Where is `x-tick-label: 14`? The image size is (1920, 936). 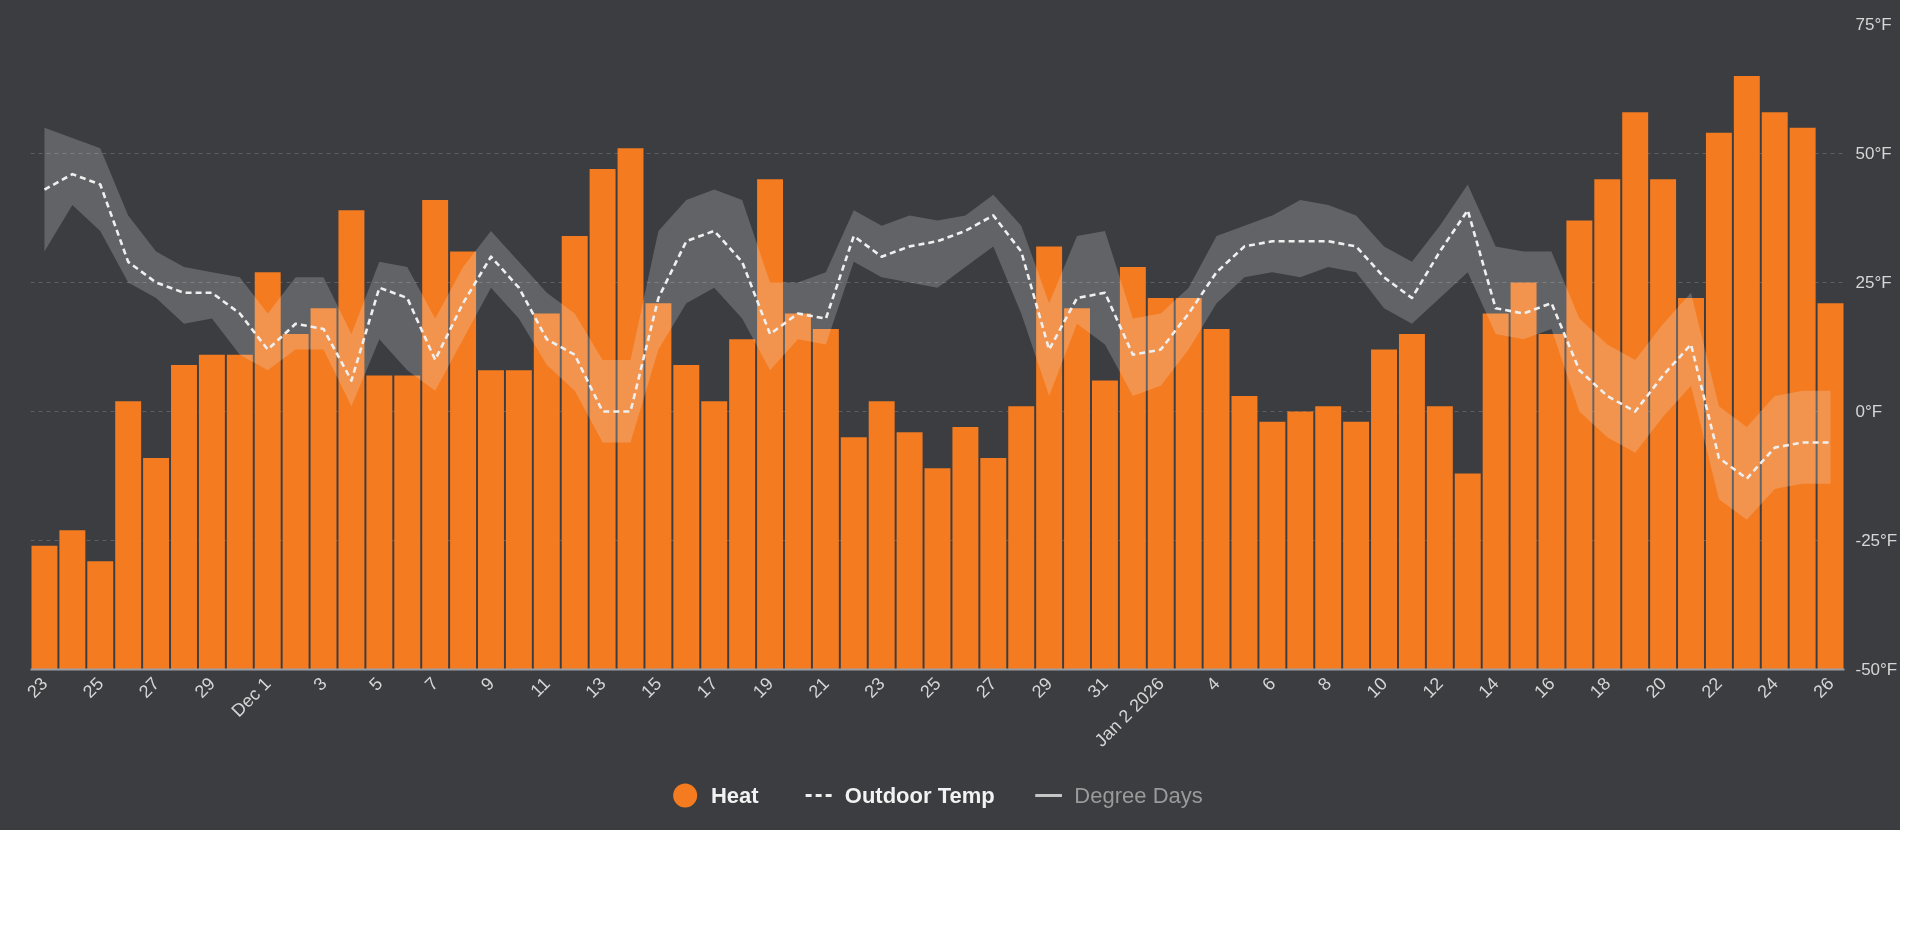 x-tick-label: 14 is located at coordinates (1488, 687).